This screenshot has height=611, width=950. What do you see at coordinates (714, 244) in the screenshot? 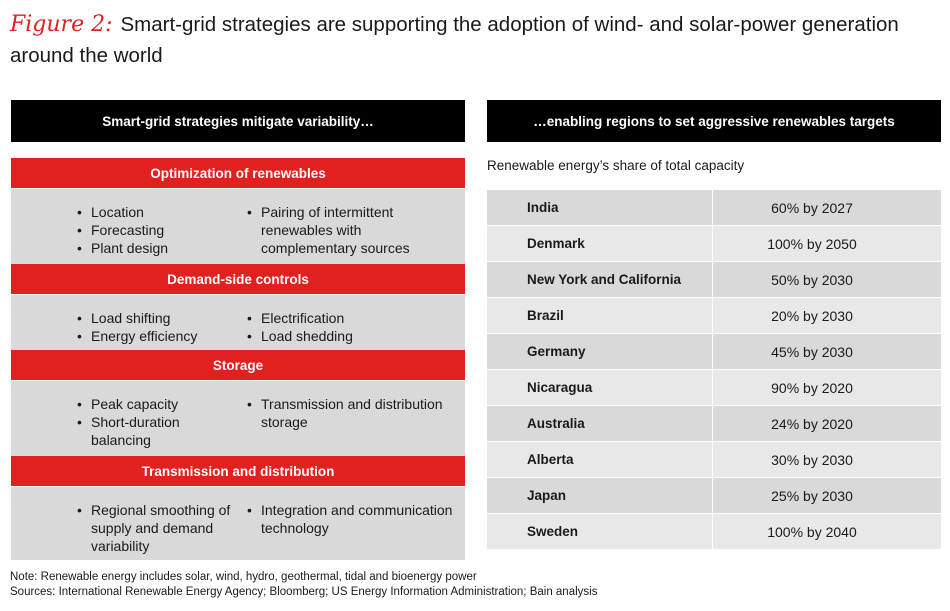
I see `table-row: Denmark 100% by 2050` at bounding box center [714, 244].